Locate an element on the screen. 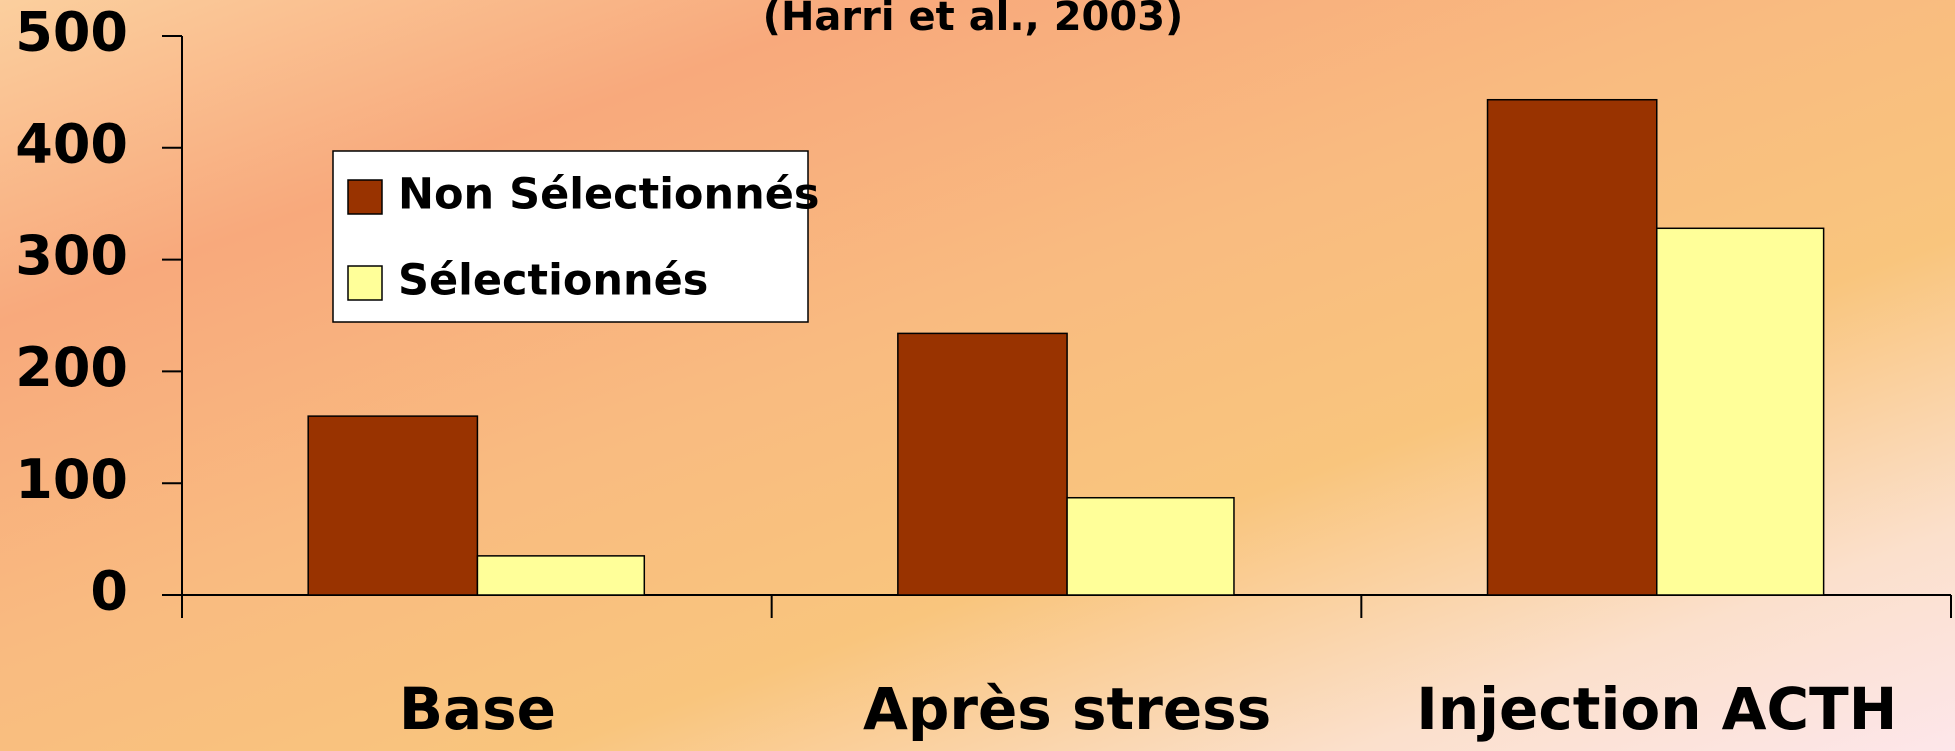  legend-label: Non Sélectionnés is located at coordinates (608, 195).